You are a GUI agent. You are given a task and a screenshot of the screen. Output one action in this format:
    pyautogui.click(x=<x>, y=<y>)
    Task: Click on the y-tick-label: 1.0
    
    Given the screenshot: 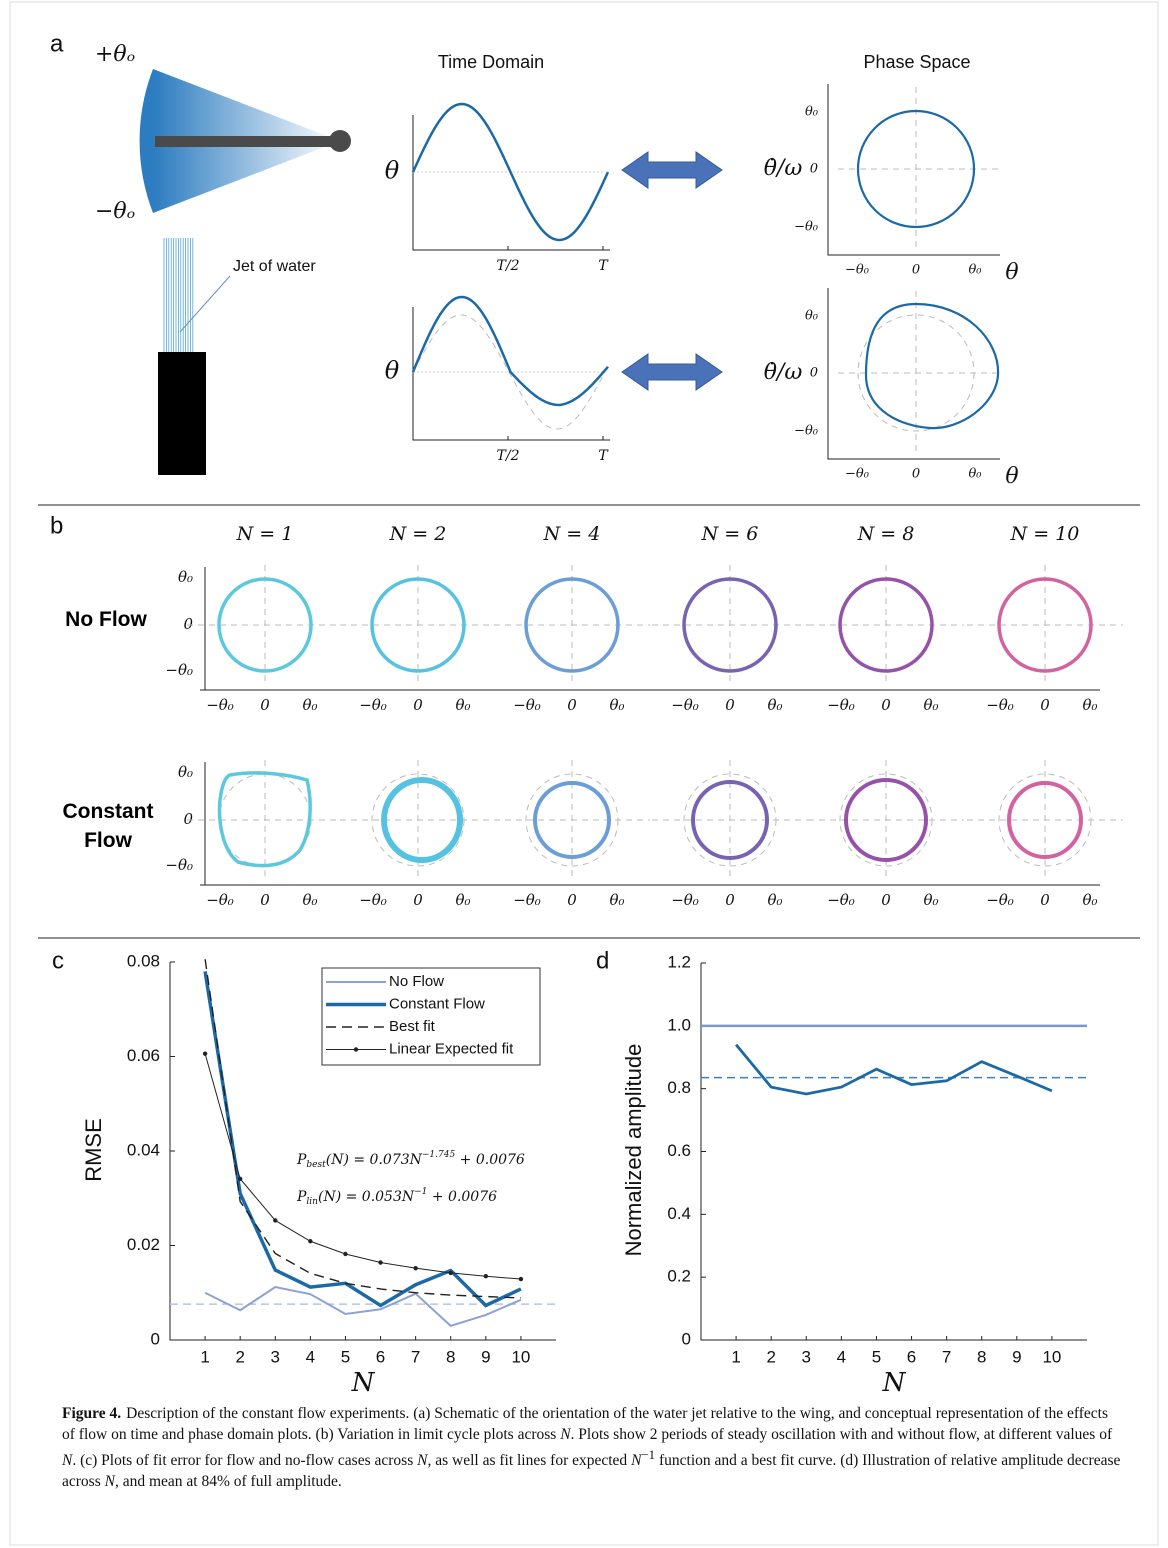 What is the action you would take?
    pyautogui.click(x=679, y=1024)
    